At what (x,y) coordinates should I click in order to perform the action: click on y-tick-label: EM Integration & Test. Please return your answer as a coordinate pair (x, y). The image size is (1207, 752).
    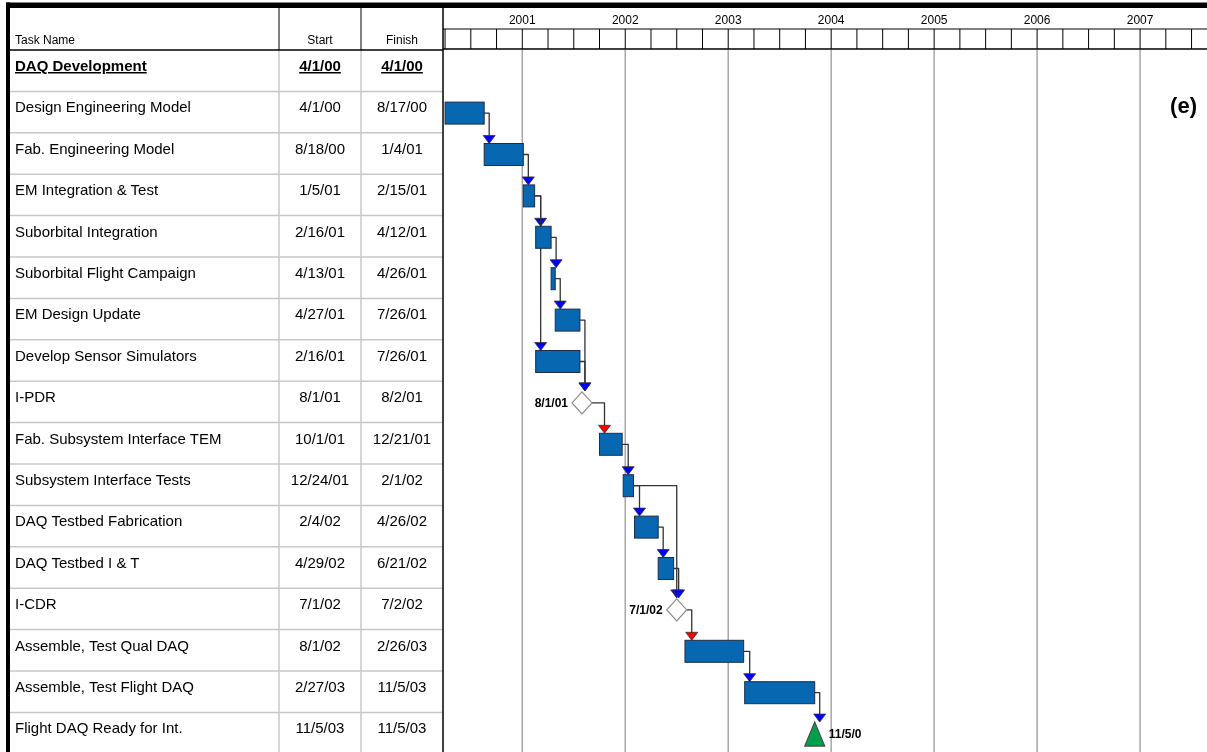
    Looking at the image, I should click on (87, 190).